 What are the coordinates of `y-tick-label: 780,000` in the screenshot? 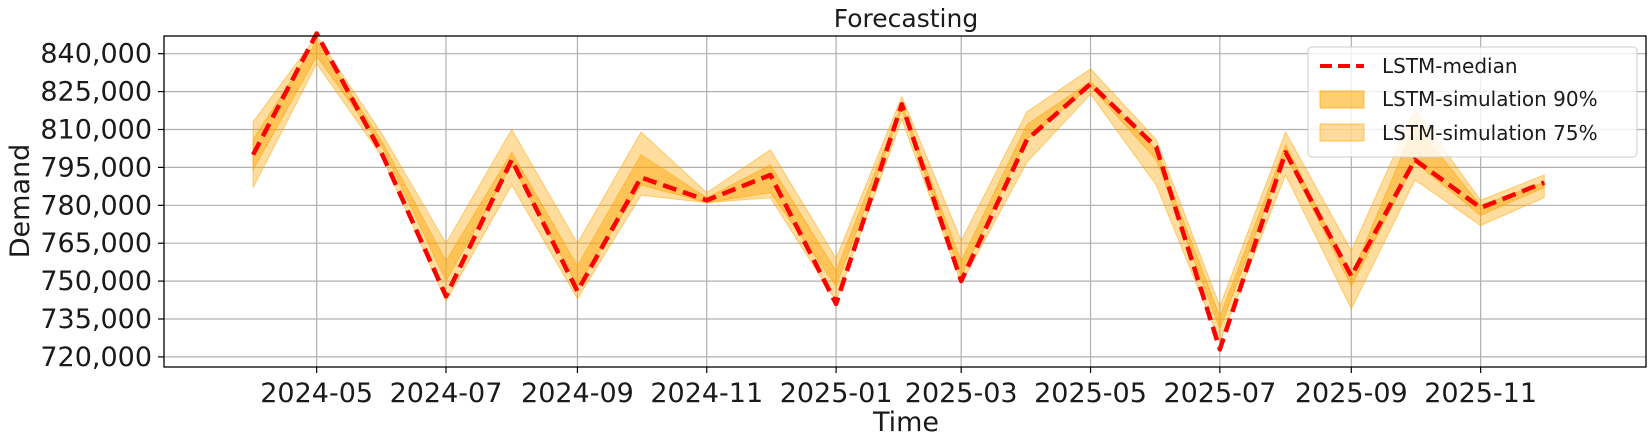 It's located at (96, 205).